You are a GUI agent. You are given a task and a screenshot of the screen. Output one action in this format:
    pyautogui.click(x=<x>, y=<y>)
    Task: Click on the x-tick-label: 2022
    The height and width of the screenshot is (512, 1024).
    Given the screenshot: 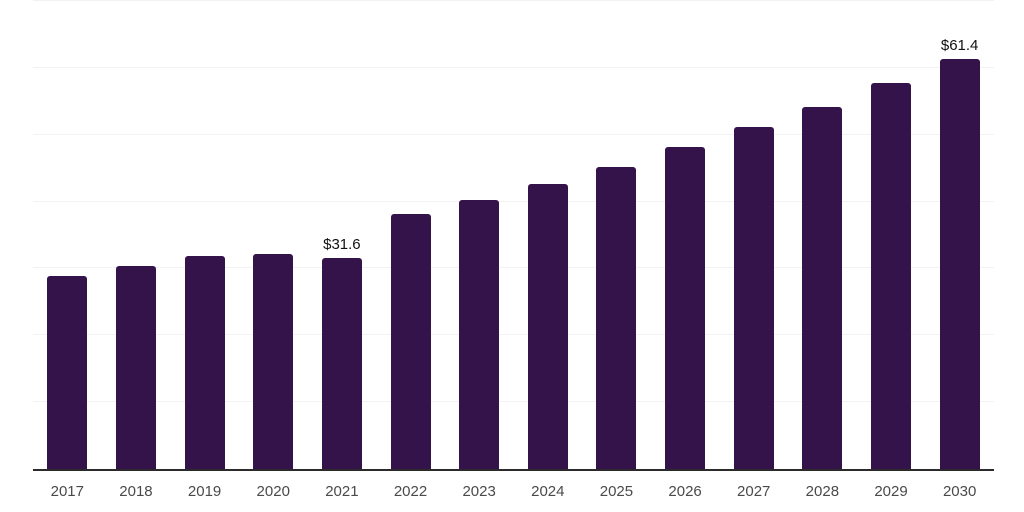 What is the action you would take?
    pyautogui.click(x=410, y=491)
    